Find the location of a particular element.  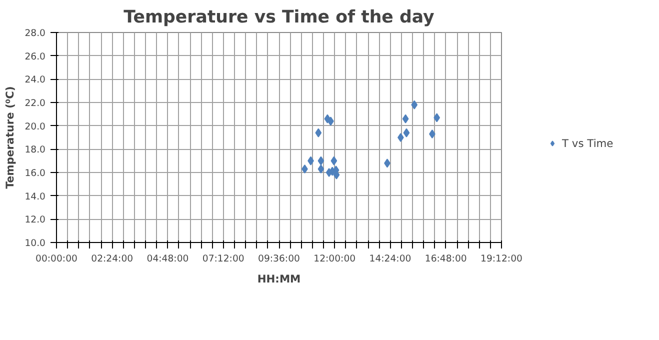

legend-label: T vs Time is located at coordinates (588, 143).